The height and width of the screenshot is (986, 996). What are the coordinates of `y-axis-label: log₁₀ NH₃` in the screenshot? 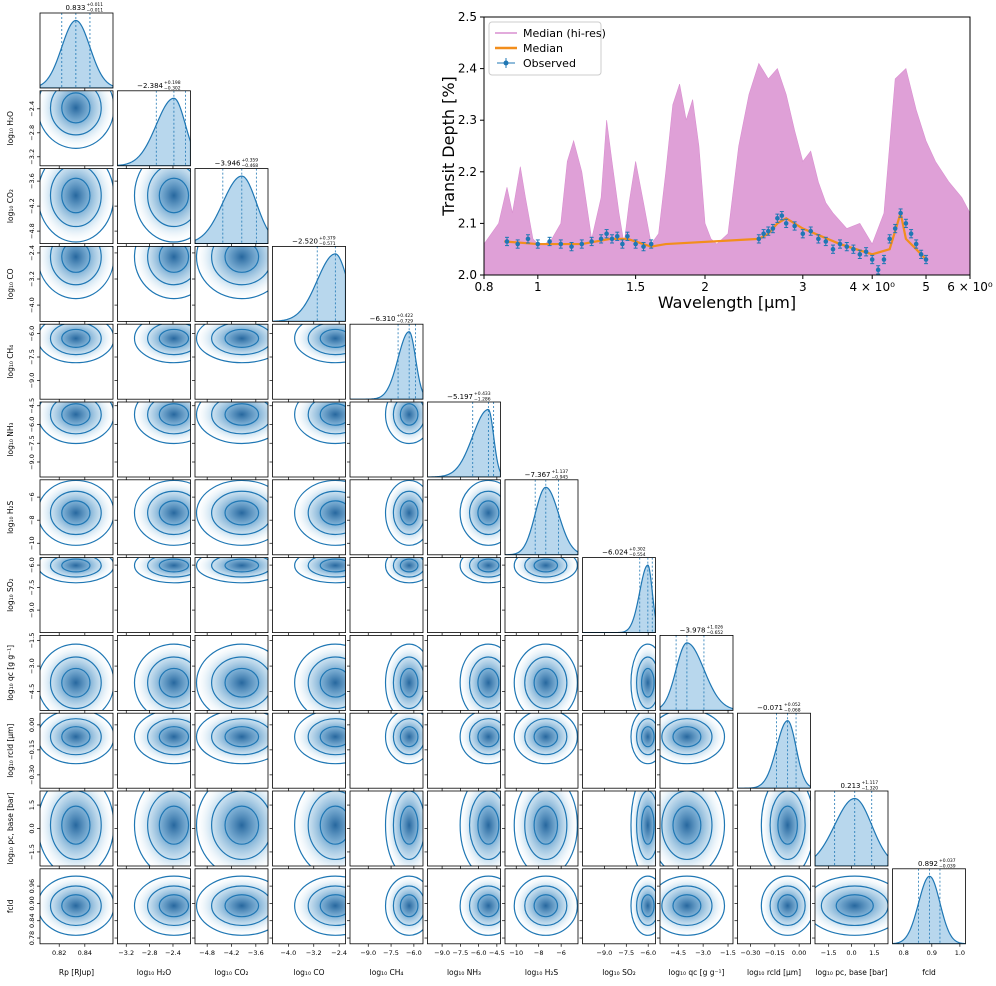 It's located at (10, 439).